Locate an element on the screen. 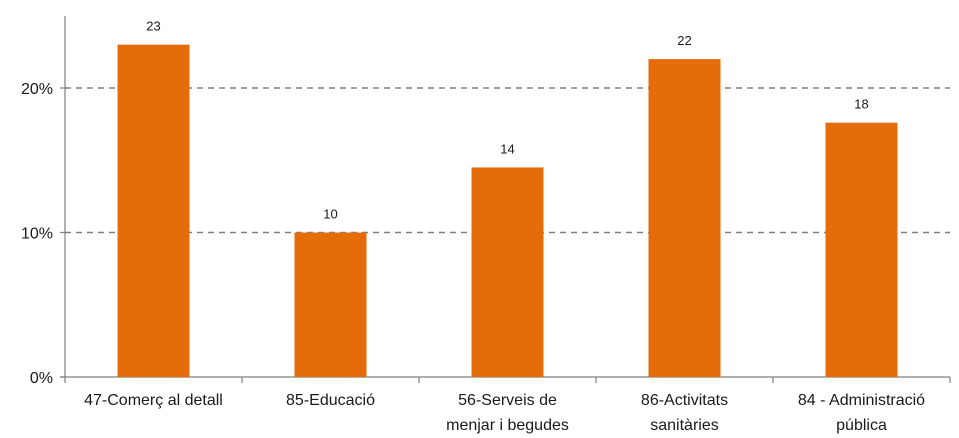 This screenshot has width=959, height=438. data-label-1: 10 is located at coordinates (330, 214).